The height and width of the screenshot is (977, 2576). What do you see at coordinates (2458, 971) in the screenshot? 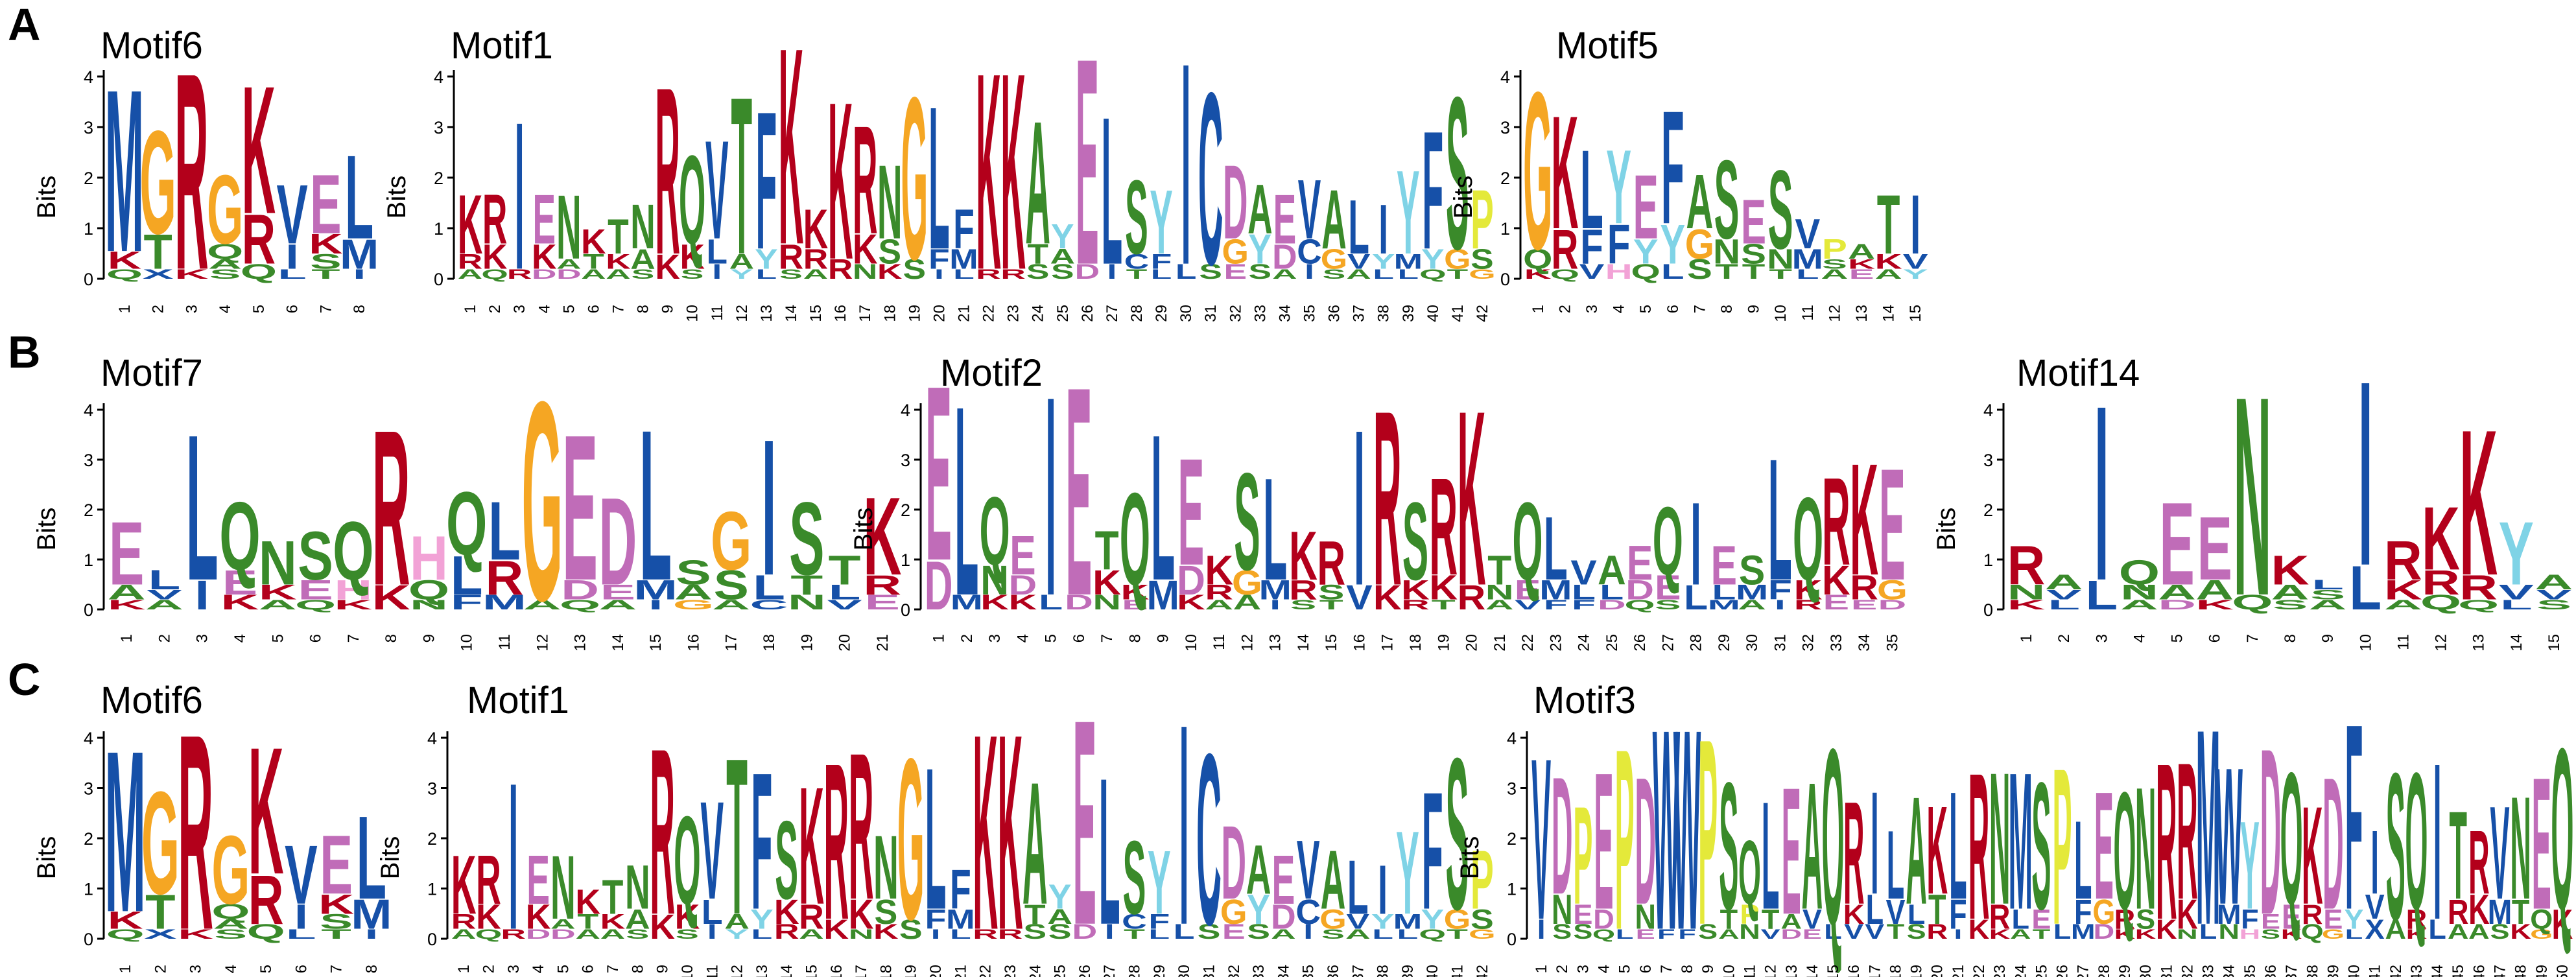
I see `position-label: 45` at bounding box center [2458, 971].